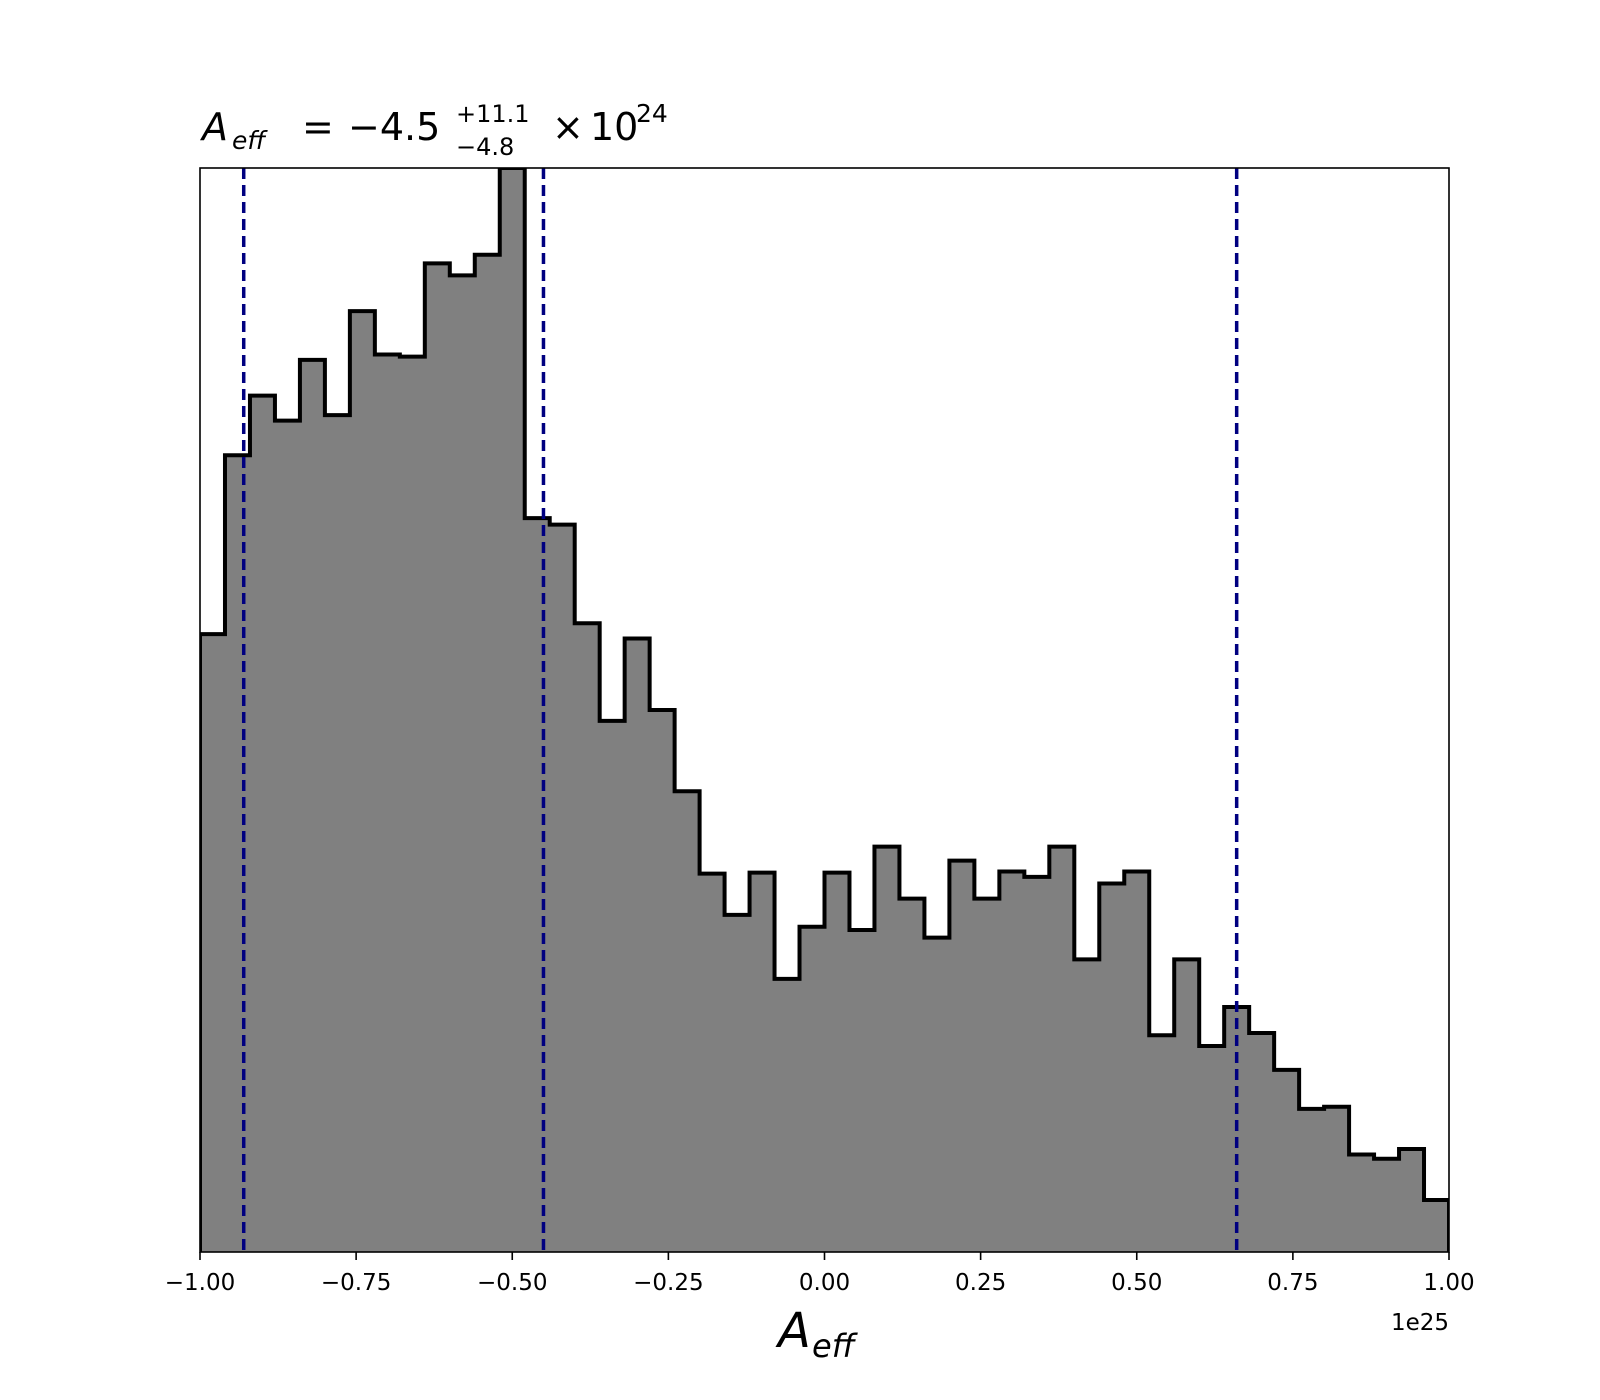 This screenshot has height=1400, width=1600. I want to click on x-tick-label: −0.75, so click(356, 1283).